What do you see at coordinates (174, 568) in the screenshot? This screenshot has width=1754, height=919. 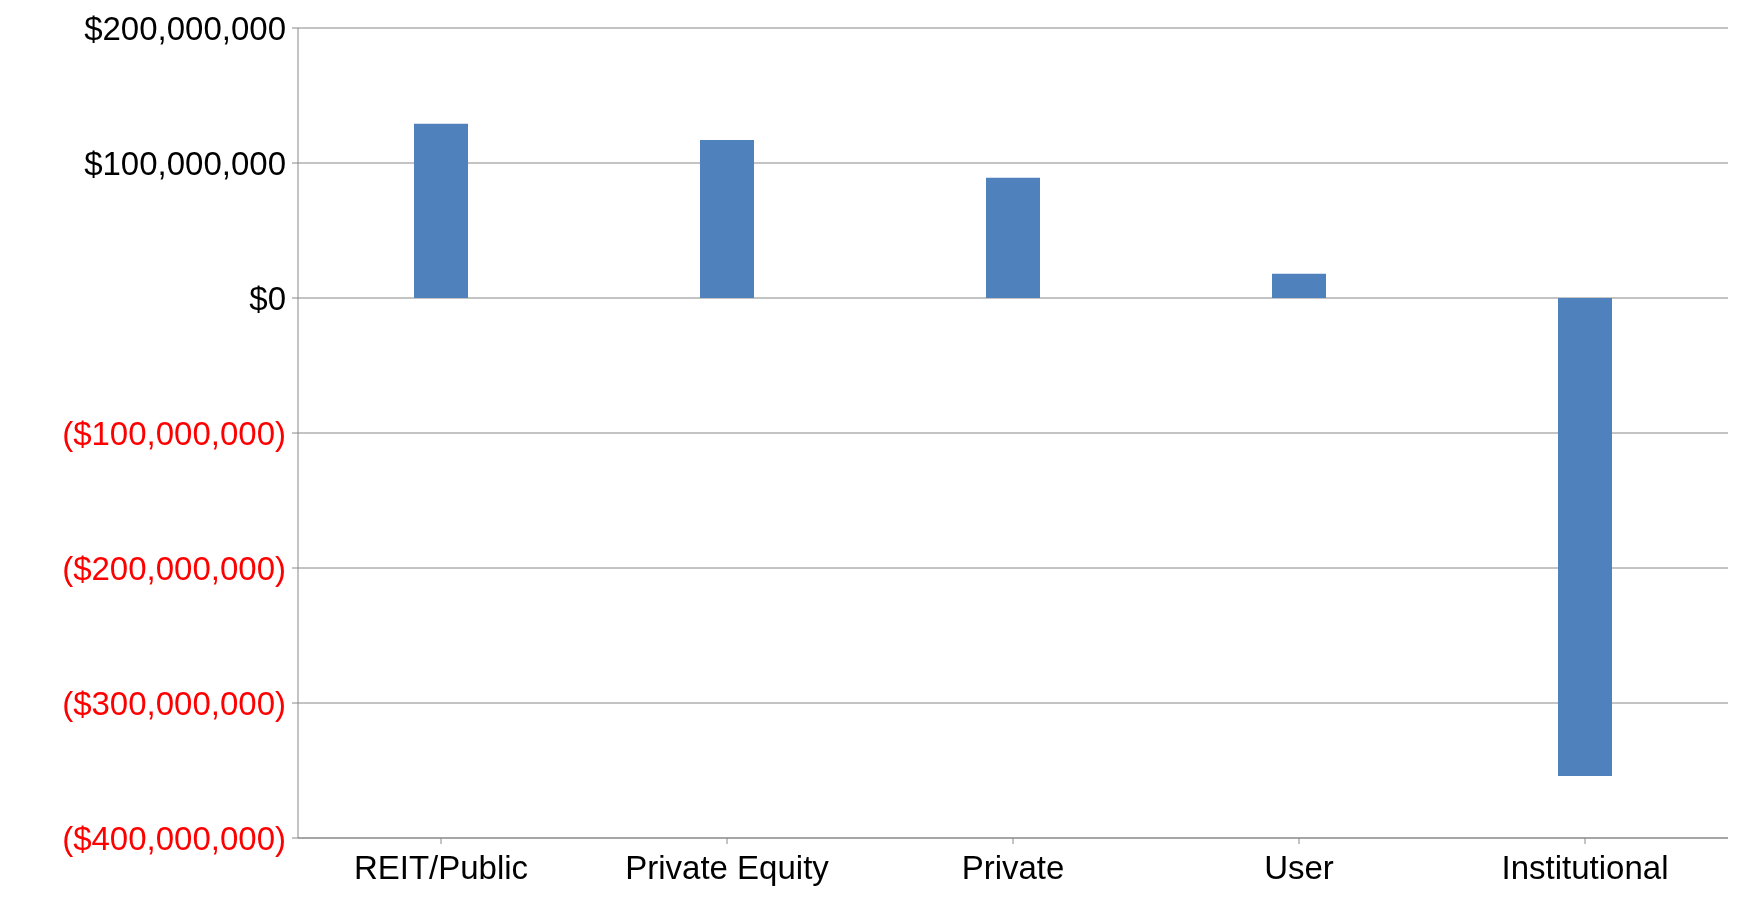 I see `y-tick-label: ($200,000,000)` at bounding box center [174, 568].